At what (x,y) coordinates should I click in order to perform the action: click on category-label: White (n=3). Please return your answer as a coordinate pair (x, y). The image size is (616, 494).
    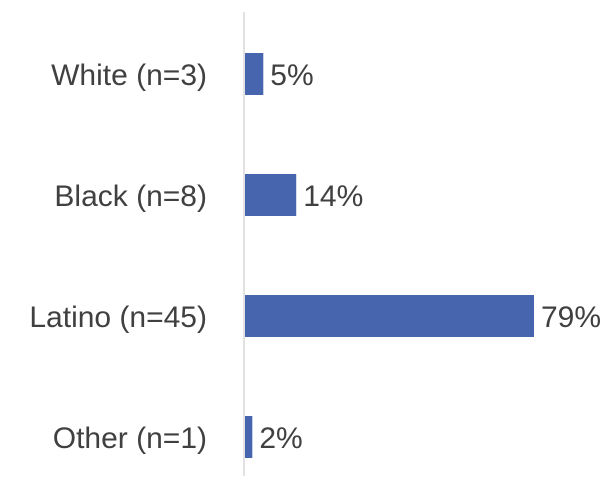
    Looking at the image, I should click on (129, 75).